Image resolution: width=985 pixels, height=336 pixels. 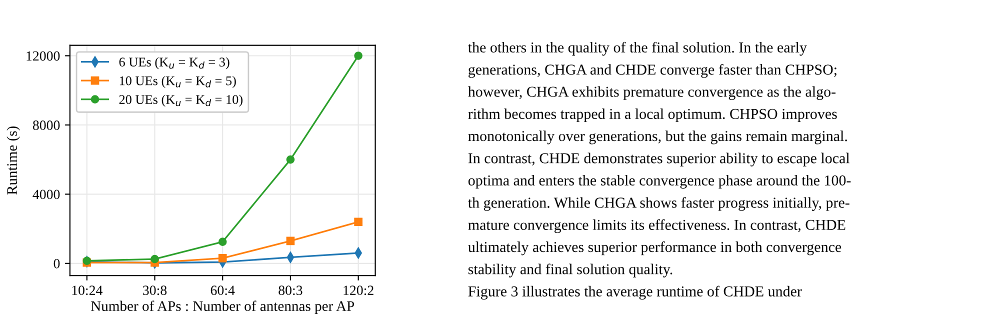 What do you see at coordinates (222, 307) in the screenshot?
I see `x-axis-title: Number of APs : Number of antennas per AP` at bounding box center [222, 307].